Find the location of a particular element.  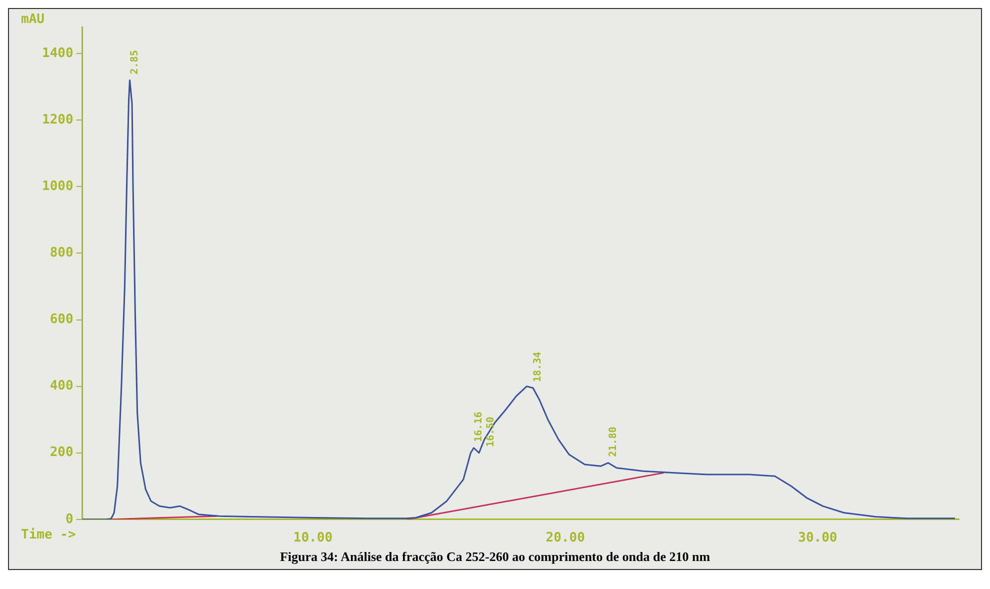

y-tick-label: 1400 is located at coordinates (58, 53).